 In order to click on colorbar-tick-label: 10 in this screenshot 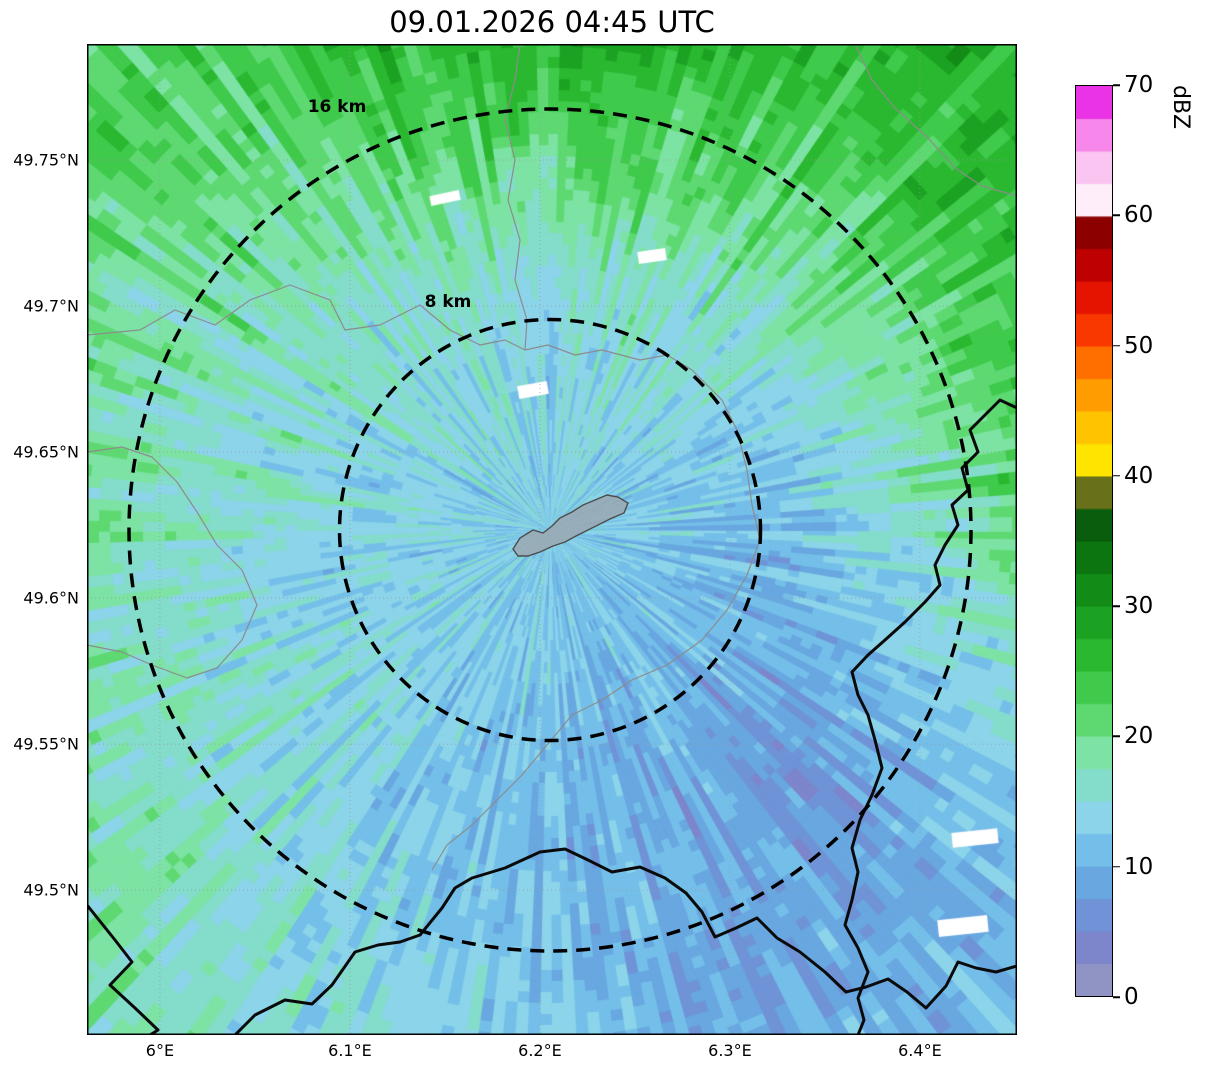, I will do `click(1139, 866)`.